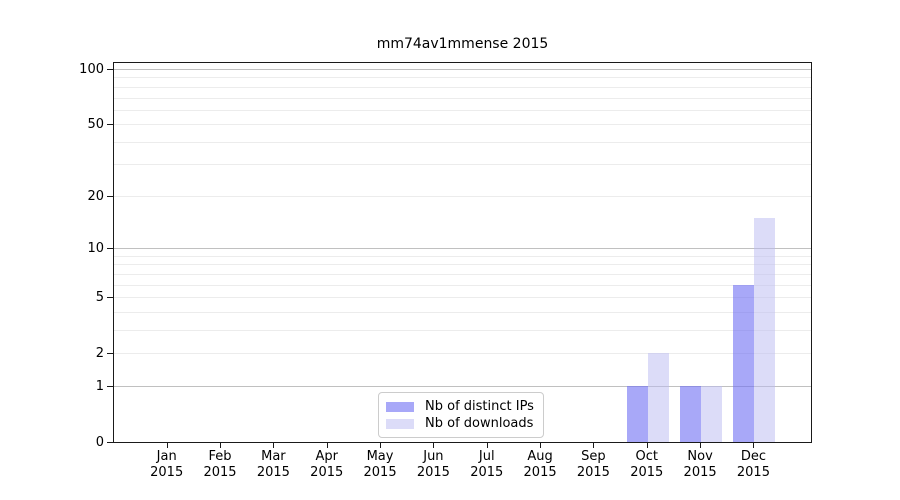 The width and height of the screenshot is (900, 500). I want to click on legend-item-distinct-ips: Nb of distinct IPs, so click(460, 406).